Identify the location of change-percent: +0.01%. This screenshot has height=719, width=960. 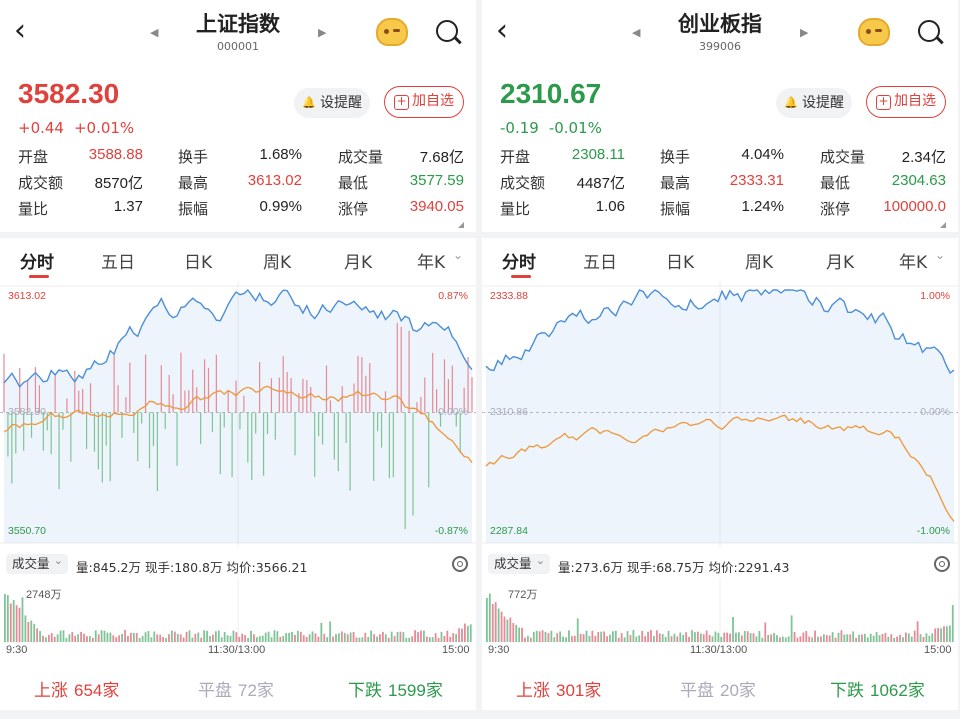
(104, 128).